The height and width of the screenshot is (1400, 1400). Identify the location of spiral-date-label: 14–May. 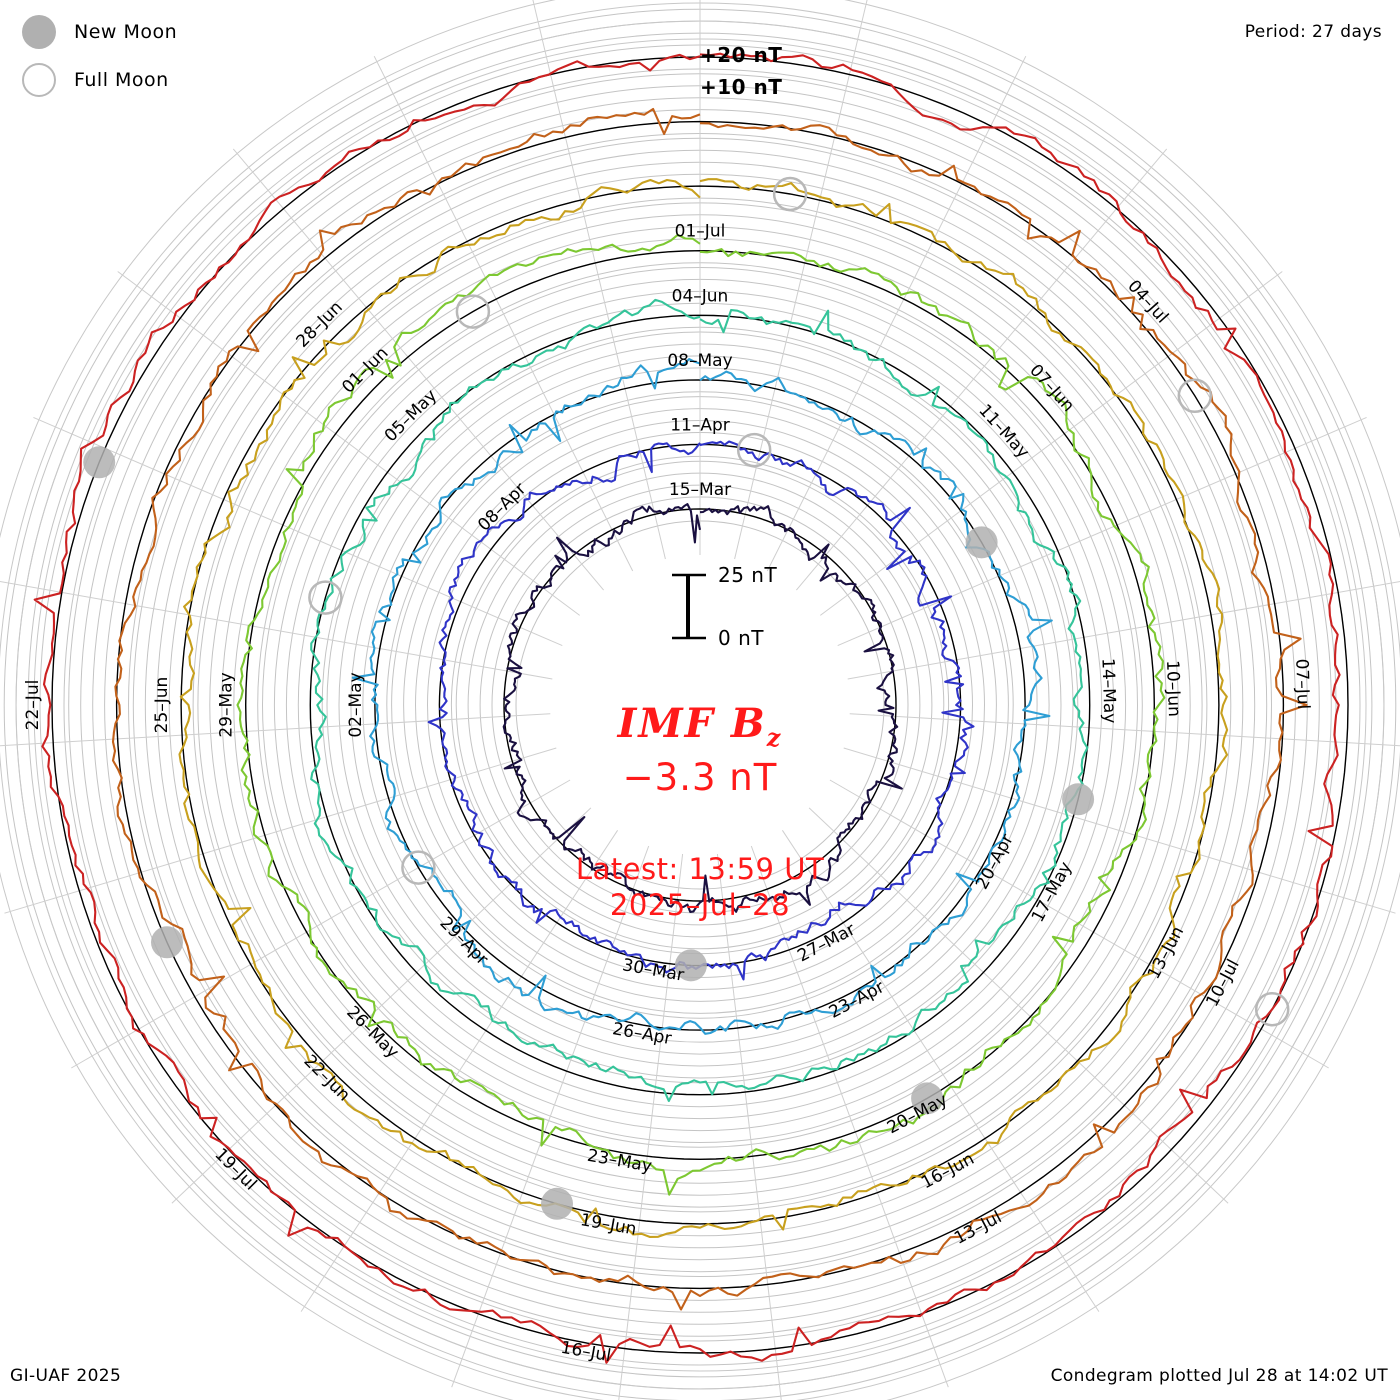
(1108, 691).